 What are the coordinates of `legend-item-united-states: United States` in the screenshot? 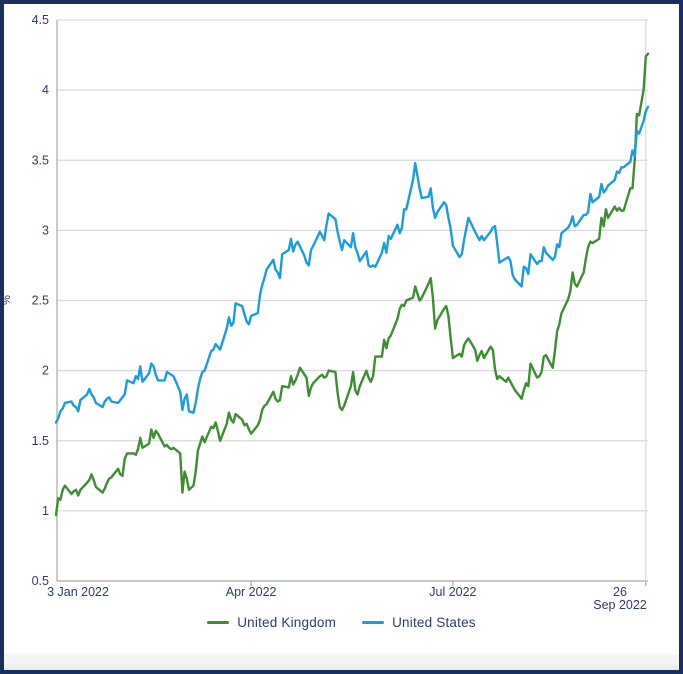 It's located at (419, 622).